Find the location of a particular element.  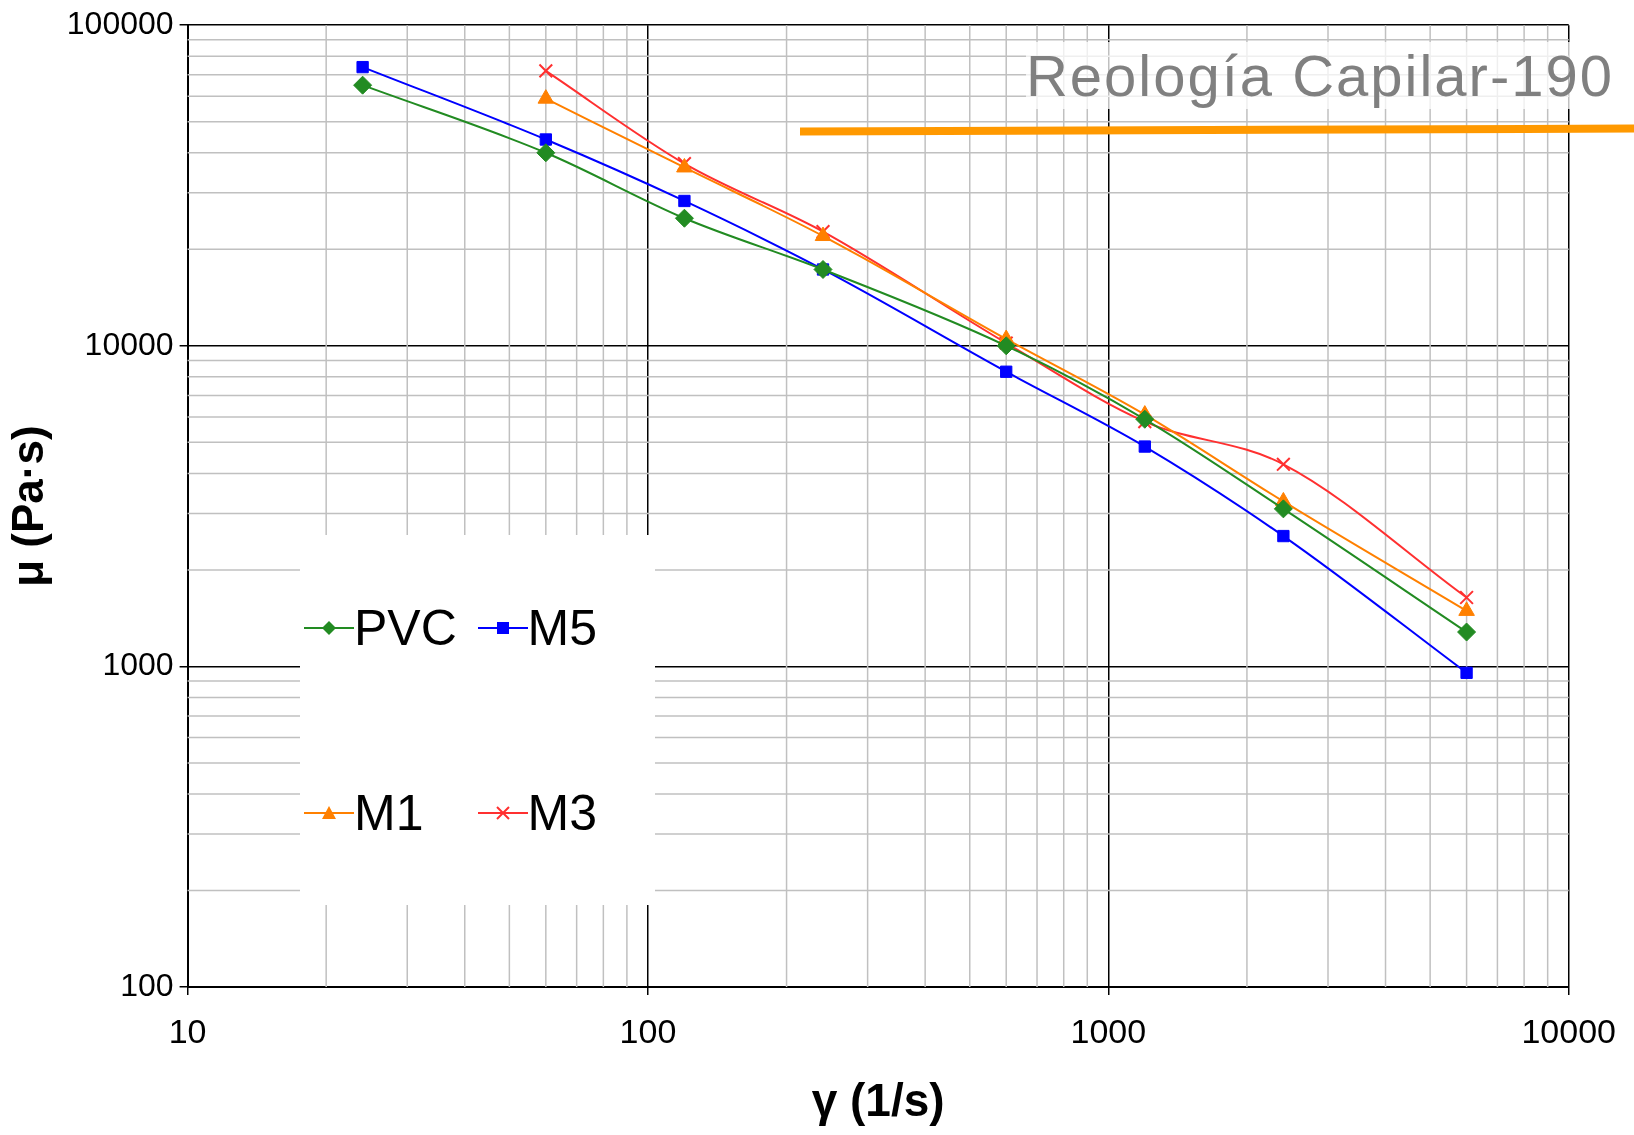

y-tick-label: 1000 is located at coordinates (138, 664).